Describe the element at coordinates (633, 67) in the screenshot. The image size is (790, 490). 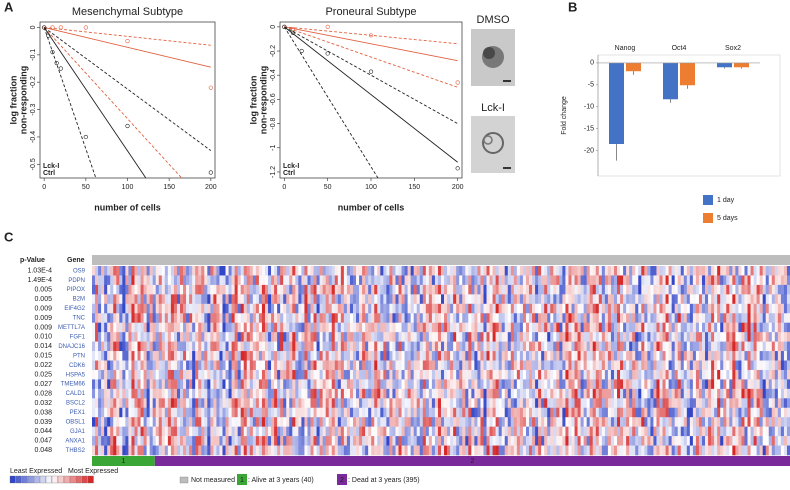
I see `bar` at that location.